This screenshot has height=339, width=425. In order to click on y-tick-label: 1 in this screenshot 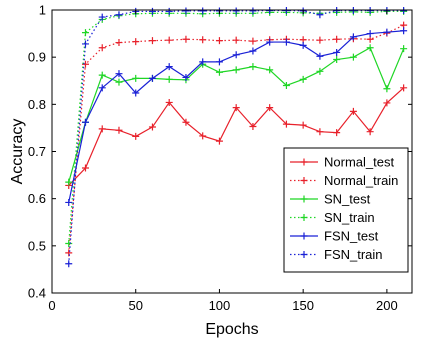, I will do `click(42, 10)`.